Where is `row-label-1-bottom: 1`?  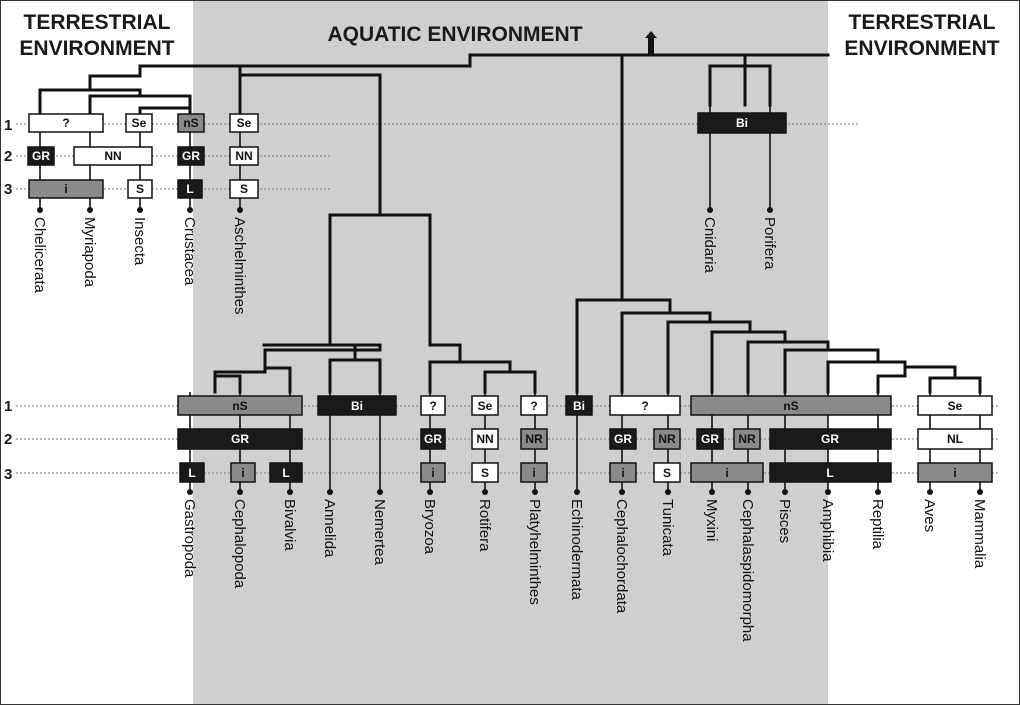 row-label-1-bottom: 1 is located at coordinates (8, 406).